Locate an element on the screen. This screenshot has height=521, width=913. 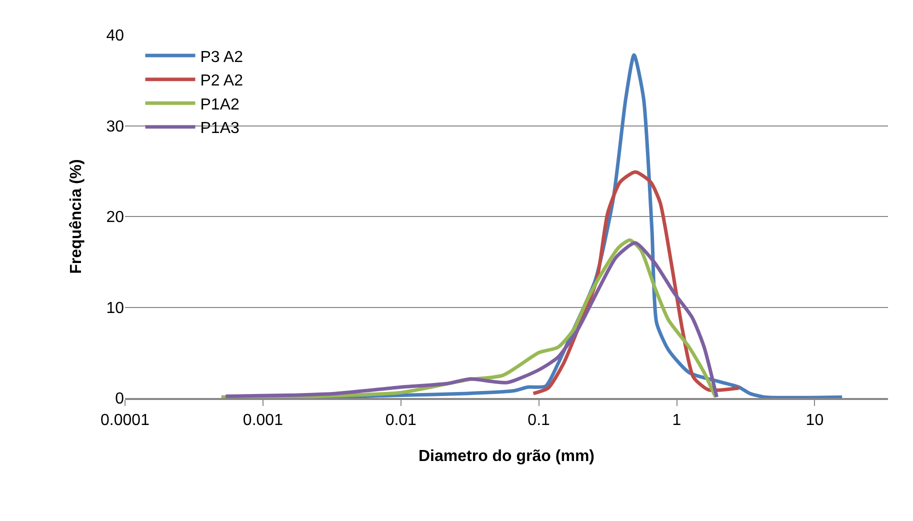
y-tick-label: 40 is located at coordinates (115, 36).